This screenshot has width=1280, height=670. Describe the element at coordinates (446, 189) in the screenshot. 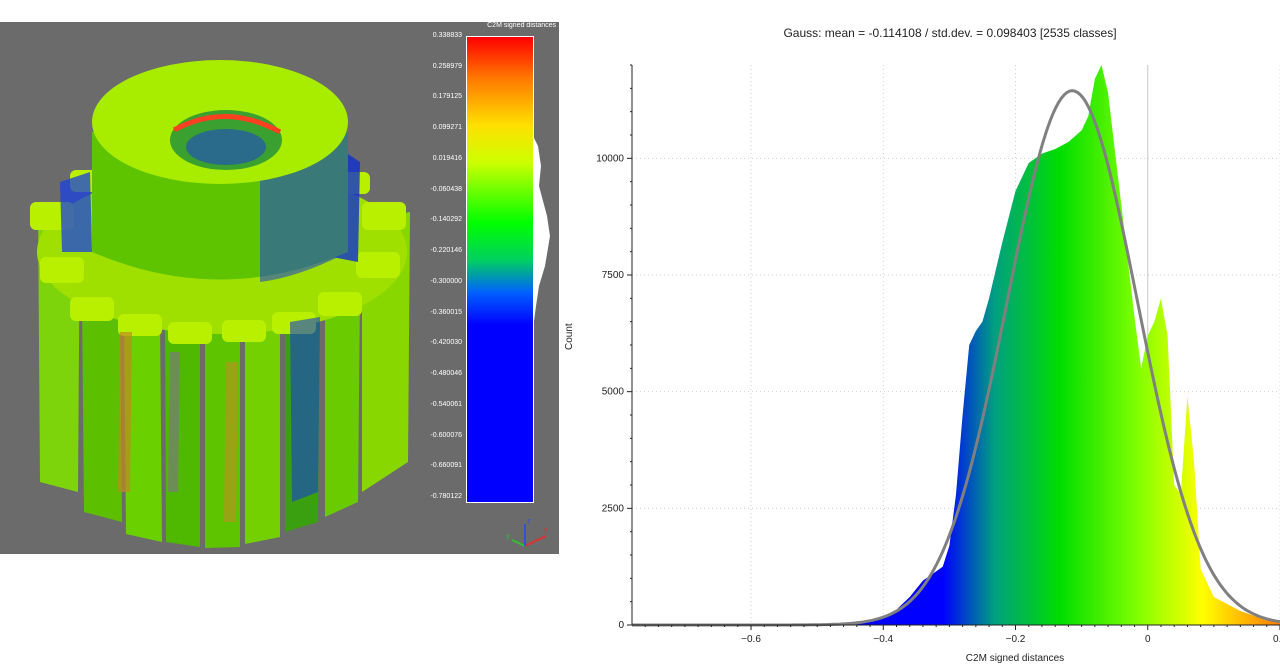

I see `scalar-bar-tick: -0.060438` at that location.